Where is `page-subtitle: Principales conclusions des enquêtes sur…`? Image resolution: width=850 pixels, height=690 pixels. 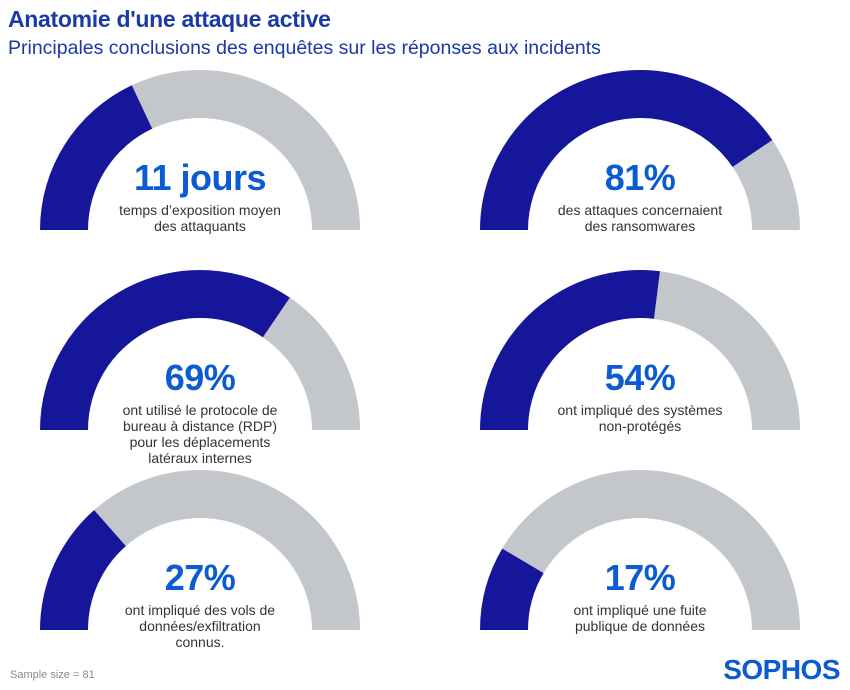 page-subtitle: Principales conclusions des enquêtes sur… is located at coordinates (304, 48).